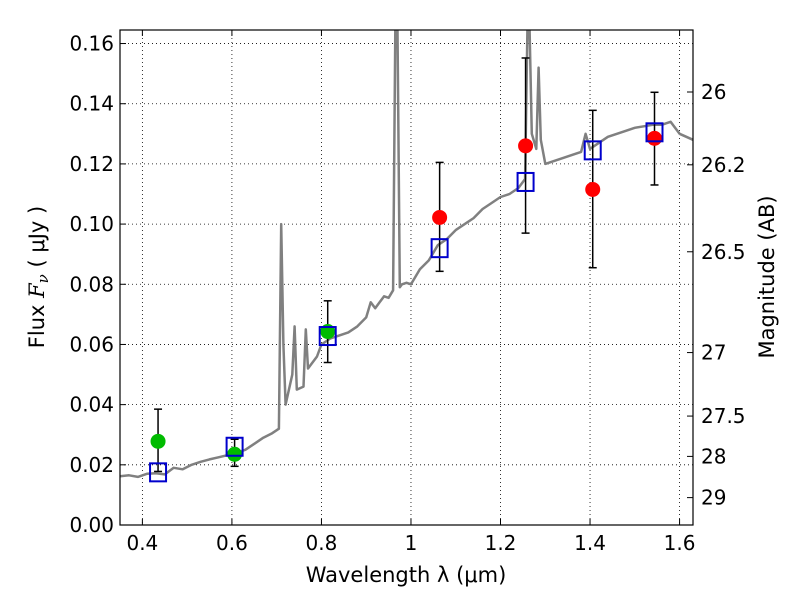 This screenshot has height=600, width=800. I want to click on y2-tick-label: 27.5, so click(723, 416).